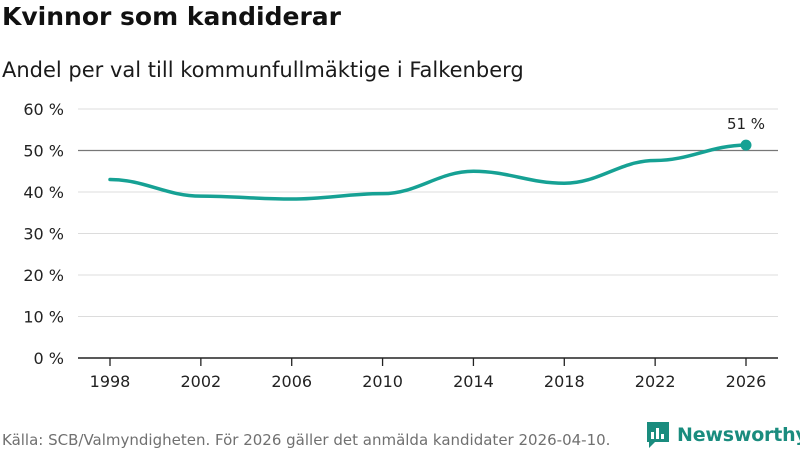 The width and height of the screenshot is (800, 450). I want to click on chart-title: Kvinnor som kandiderar, so click(171, 16).